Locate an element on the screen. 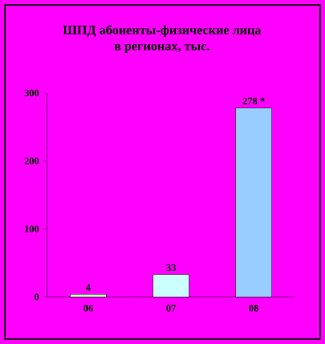  data-label: 33 is located at coordinates (171, 268).